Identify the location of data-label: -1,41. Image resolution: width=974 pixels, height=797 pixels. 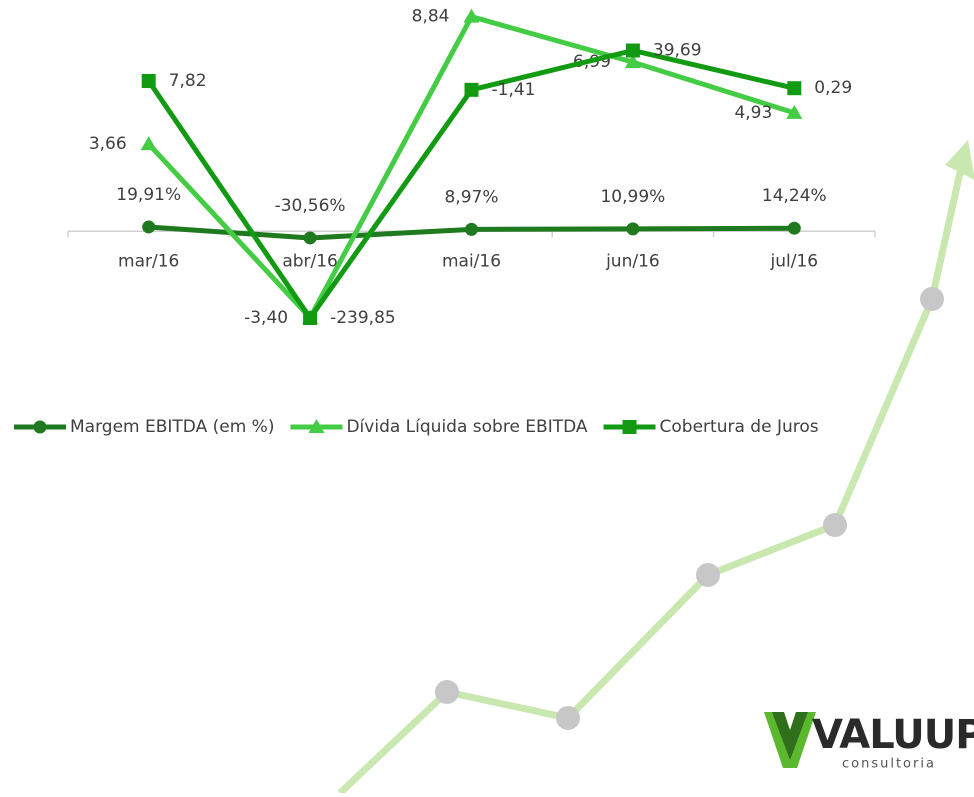
(514, 90).